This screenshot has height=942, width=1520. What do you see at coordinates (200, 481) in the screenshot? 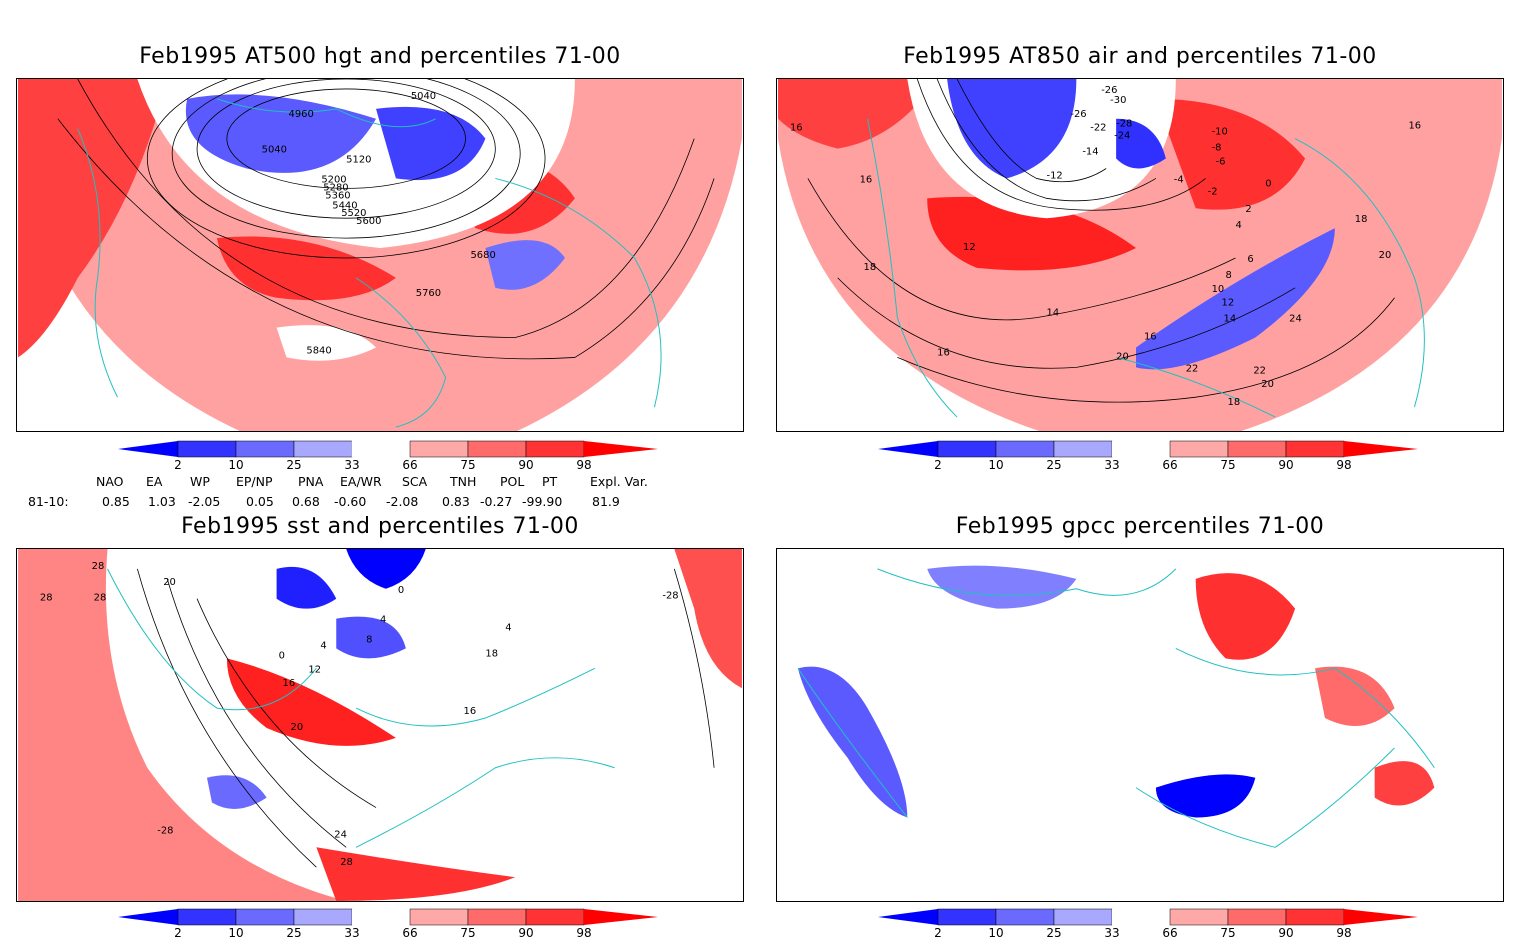
I see `index-header: WP` at bounding box center [200, 481].